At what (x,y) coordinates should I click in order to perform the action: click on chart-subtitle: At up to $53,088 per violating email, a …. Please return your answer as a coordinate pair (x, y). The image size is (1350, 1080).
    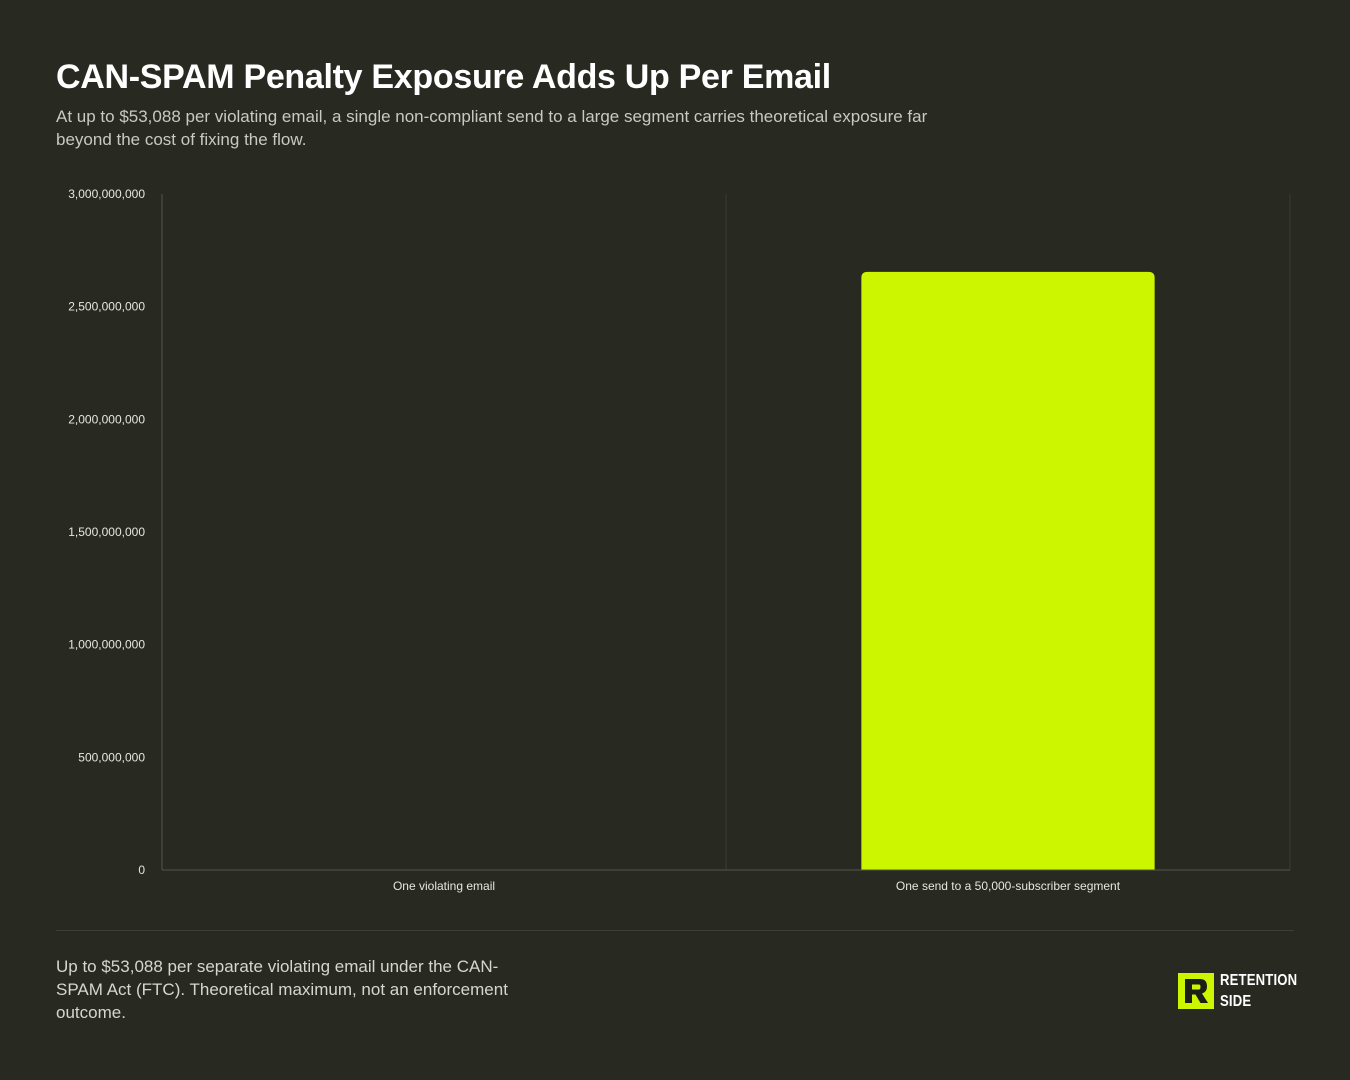
    Looking at the image, I should click on (492, 128).